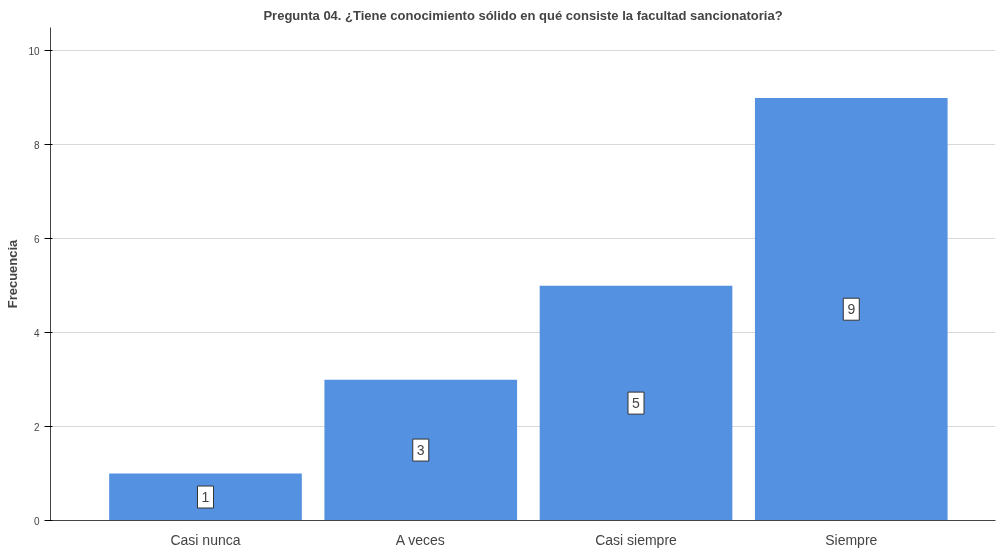 The width and height of the screenshot is (1004, 553). I want to click on data-label: 3, so click(420, 450).